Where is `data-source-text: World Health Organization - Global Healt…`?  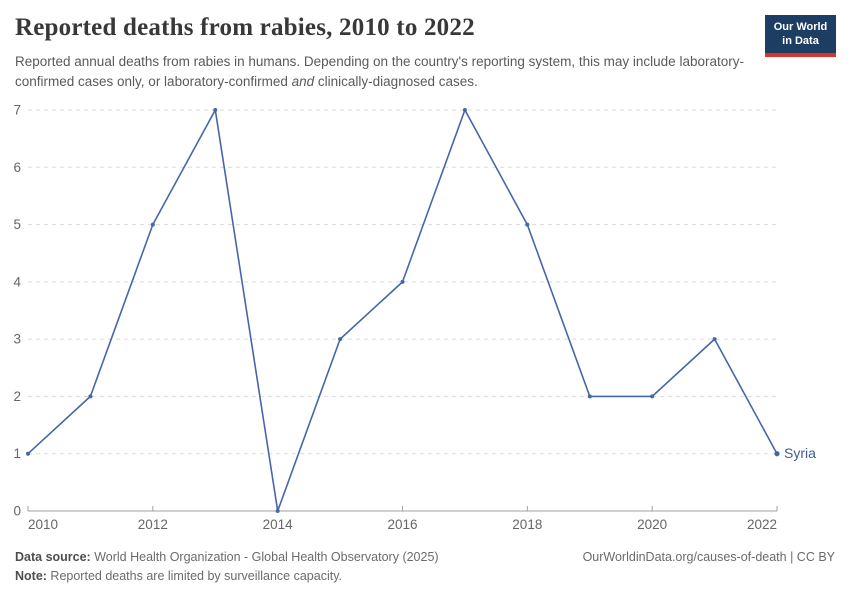
data-source-text: World Health Organization - Global Healt… is located at coordinates (264, 557).